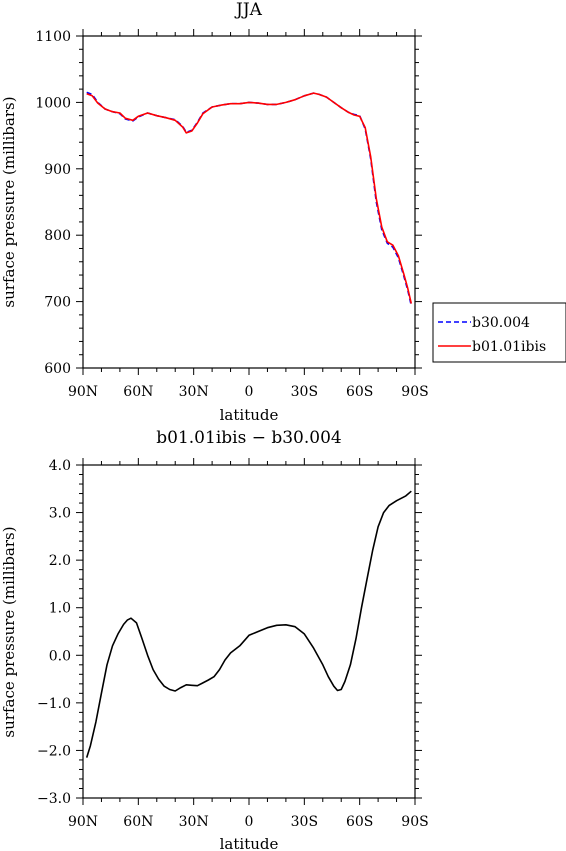 This screenshot has width=566, height=851. I want to click on legend: b30.004 b01.01ibis, so click(499, 332).